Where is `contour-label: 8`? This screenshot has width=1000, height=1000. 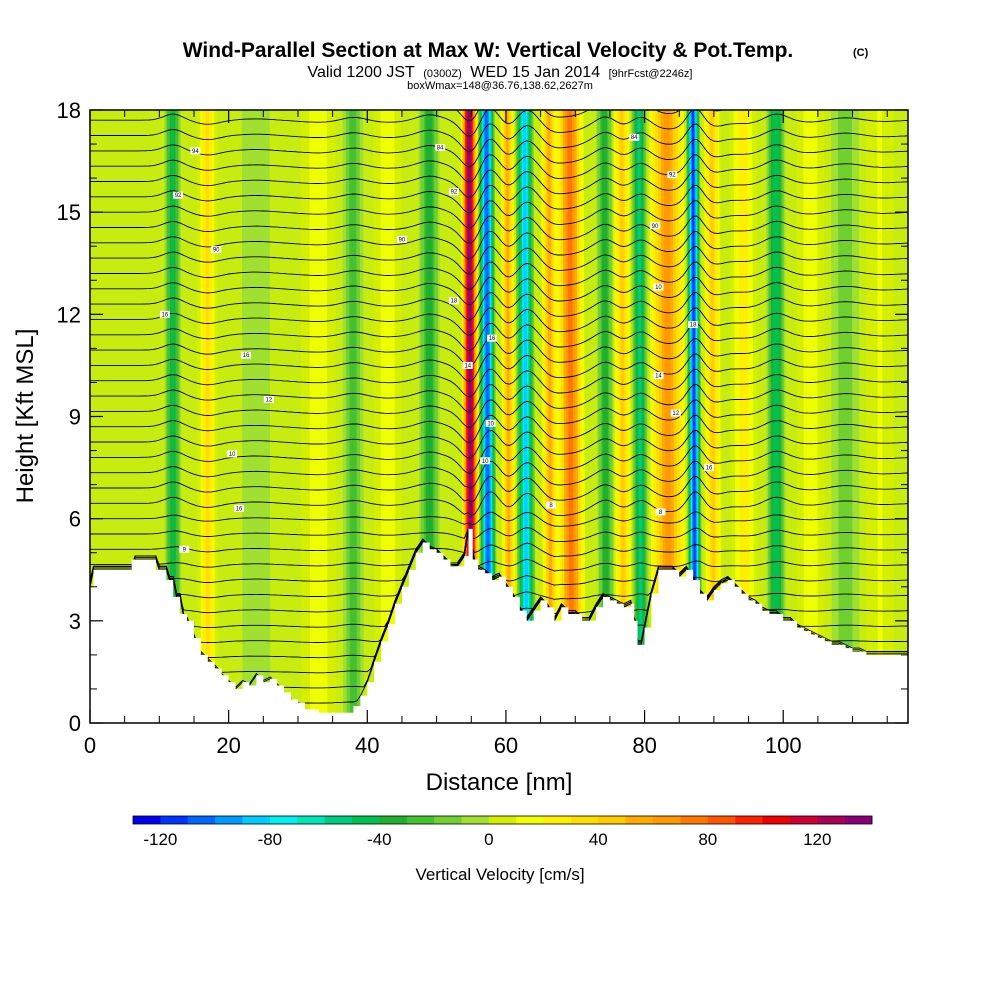 contour-label: 8 is located at coordinates (551, 506).